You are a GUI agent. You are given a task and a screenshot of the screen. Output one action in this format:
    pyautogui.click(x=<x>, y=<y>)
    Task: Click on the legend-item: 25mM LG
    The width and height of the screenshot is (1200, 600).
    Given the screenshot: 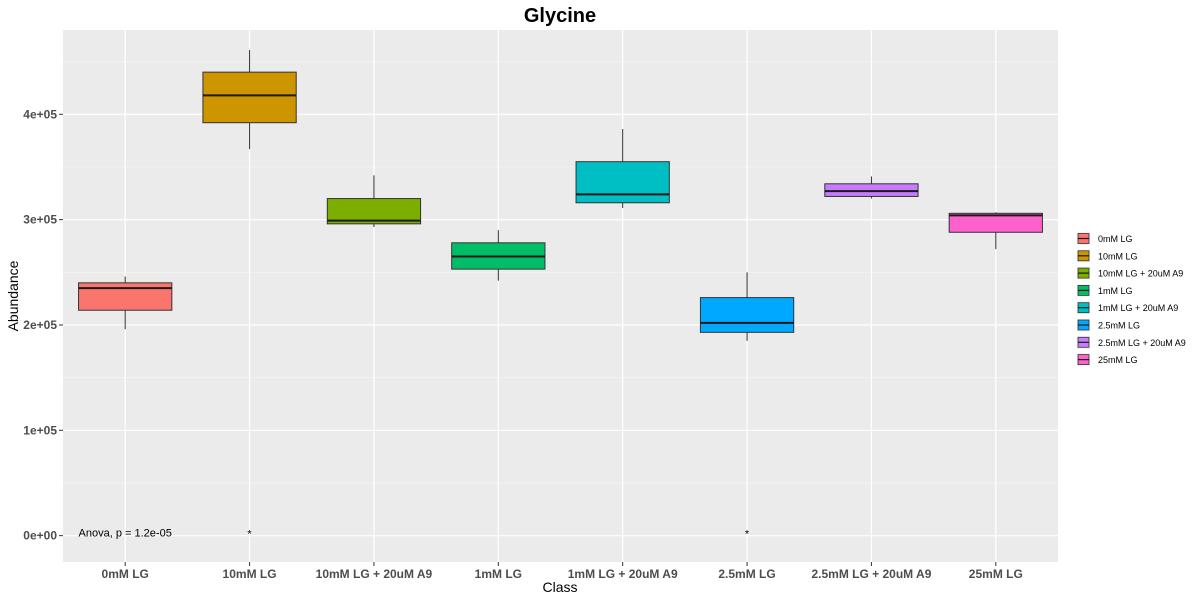 What is the action you would take?
    pyautogui.click(x=1107, y=360)
    